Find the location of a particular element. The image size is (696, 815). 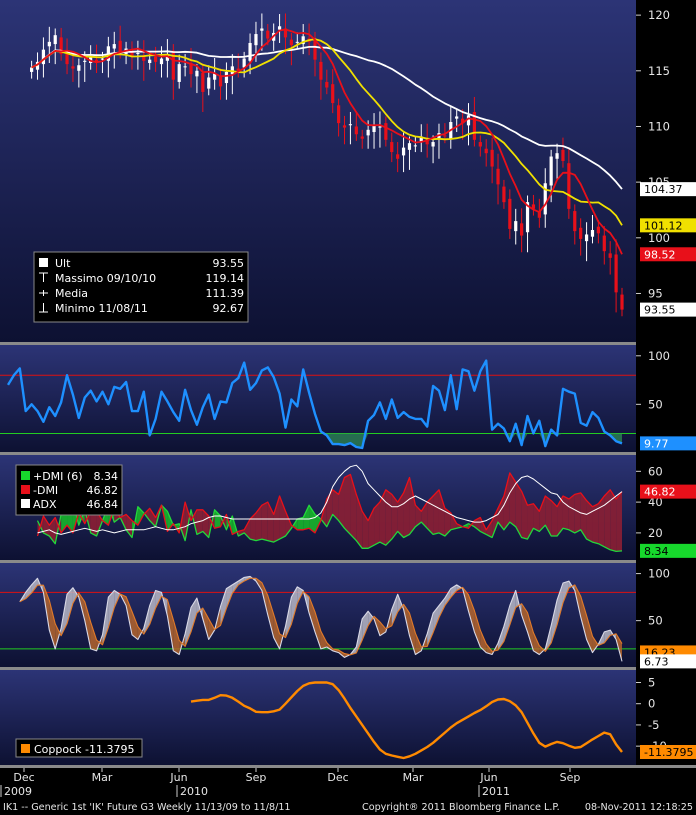

coppock-legend-box is located at coordinates (79, 748).